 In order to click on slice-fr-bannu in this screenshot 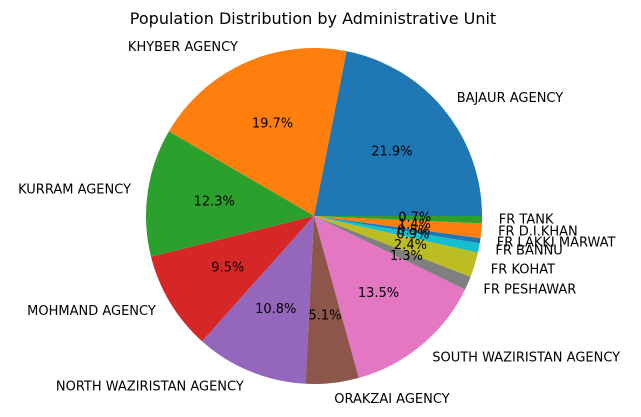, I will do `click(397, 234)`.